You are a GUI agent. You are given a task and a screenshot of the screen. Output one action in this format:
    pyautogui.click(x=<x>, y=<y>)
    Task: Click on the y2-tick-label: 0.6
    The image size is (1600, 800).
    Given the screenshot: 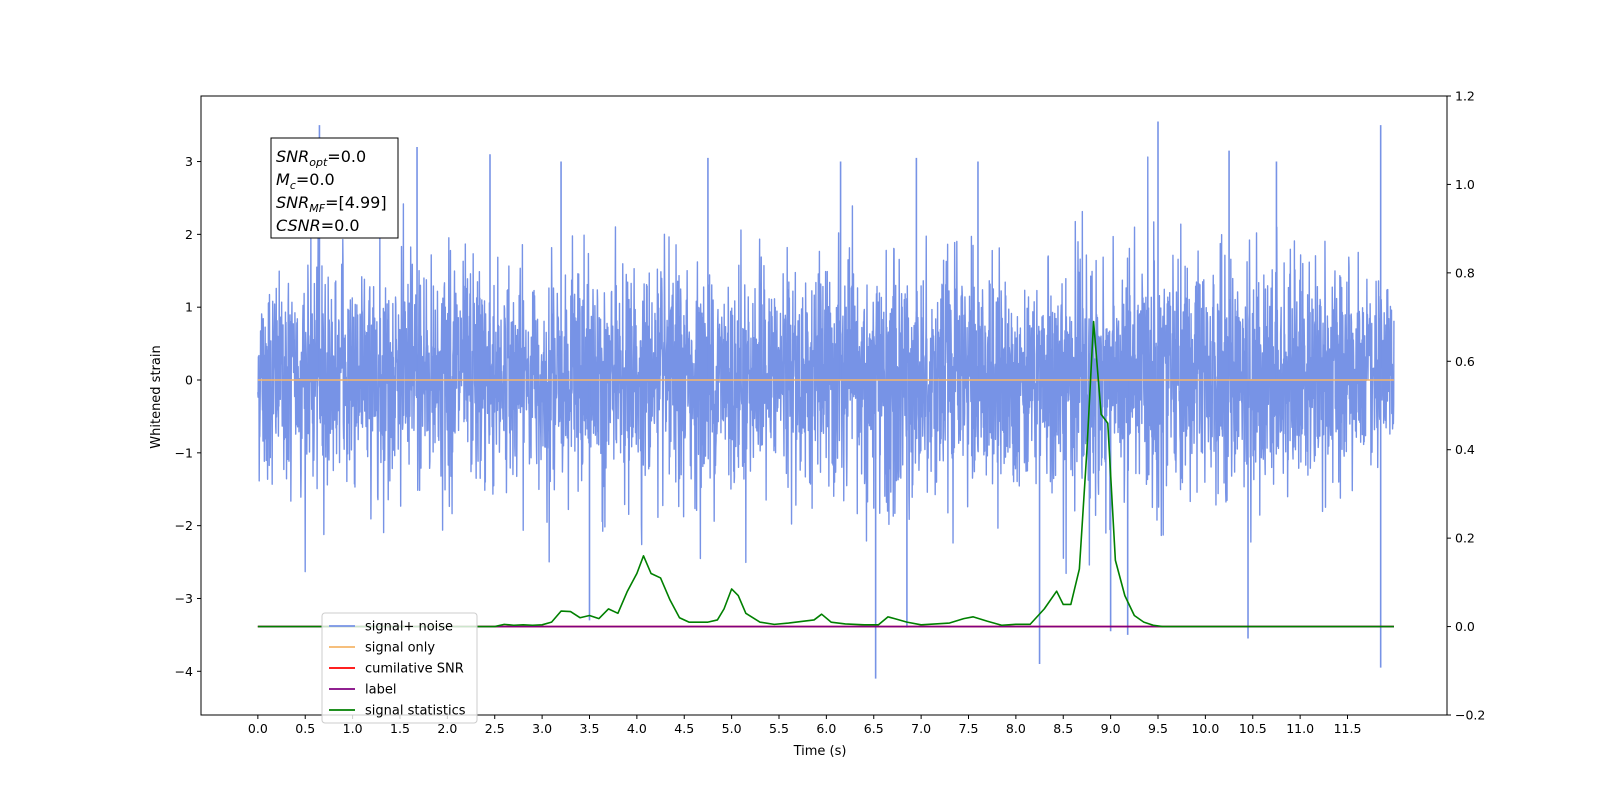 What is the action you would take?
    pyautogui.click(x=1465, y=361)
    